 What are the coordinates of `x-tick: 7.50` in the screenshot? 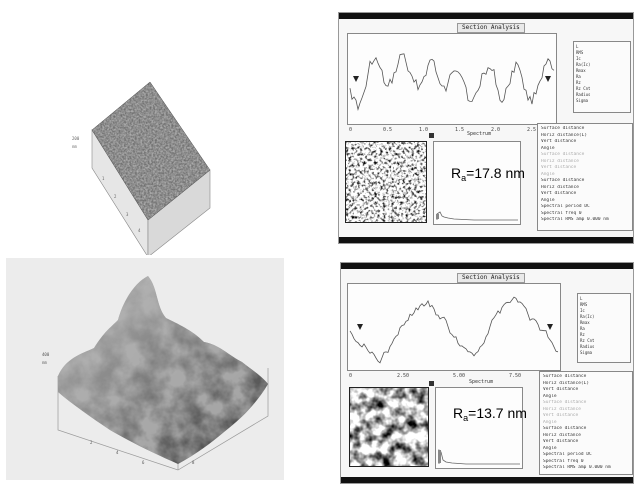 It's located at (515, 376).